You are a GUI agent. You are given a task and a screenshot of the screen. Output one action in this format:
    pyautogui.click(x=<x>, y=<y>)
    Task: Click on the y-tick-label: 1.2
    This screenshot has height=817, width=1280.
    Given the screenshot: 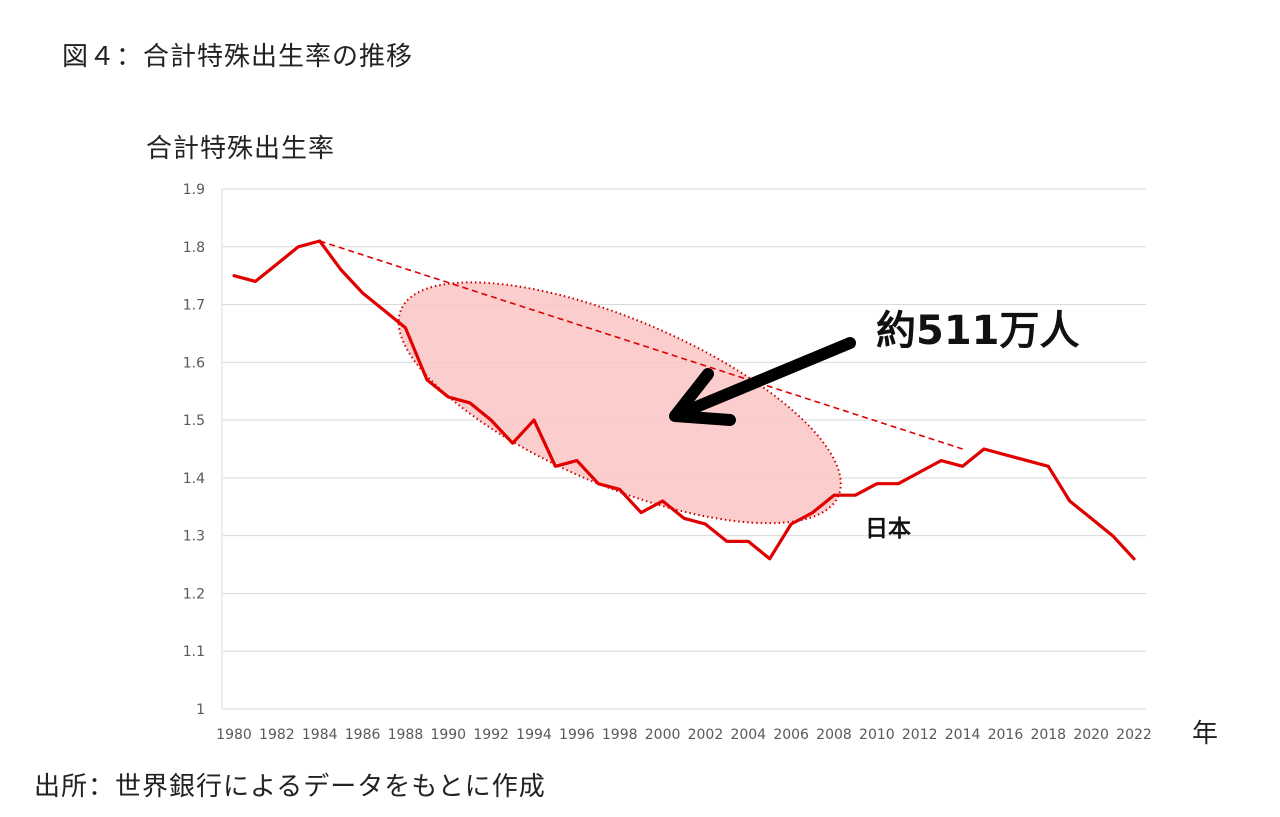 What is the action you would take?
    pyautogui.click(x=194, y=594)
    